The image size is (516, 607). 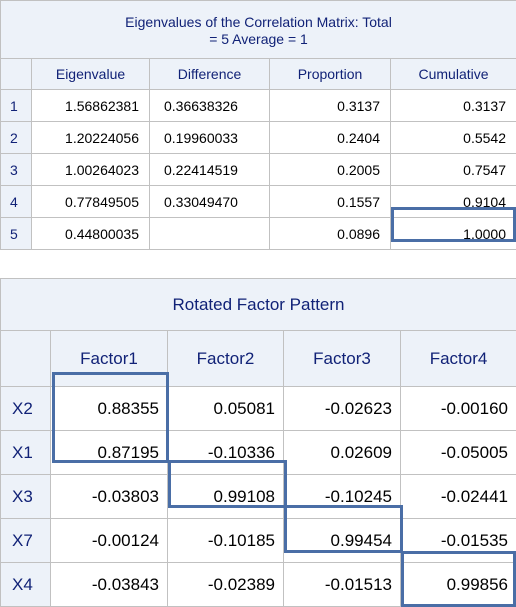 I want to click on col-header-factor4: Factor4, so click(x=457, y=358).